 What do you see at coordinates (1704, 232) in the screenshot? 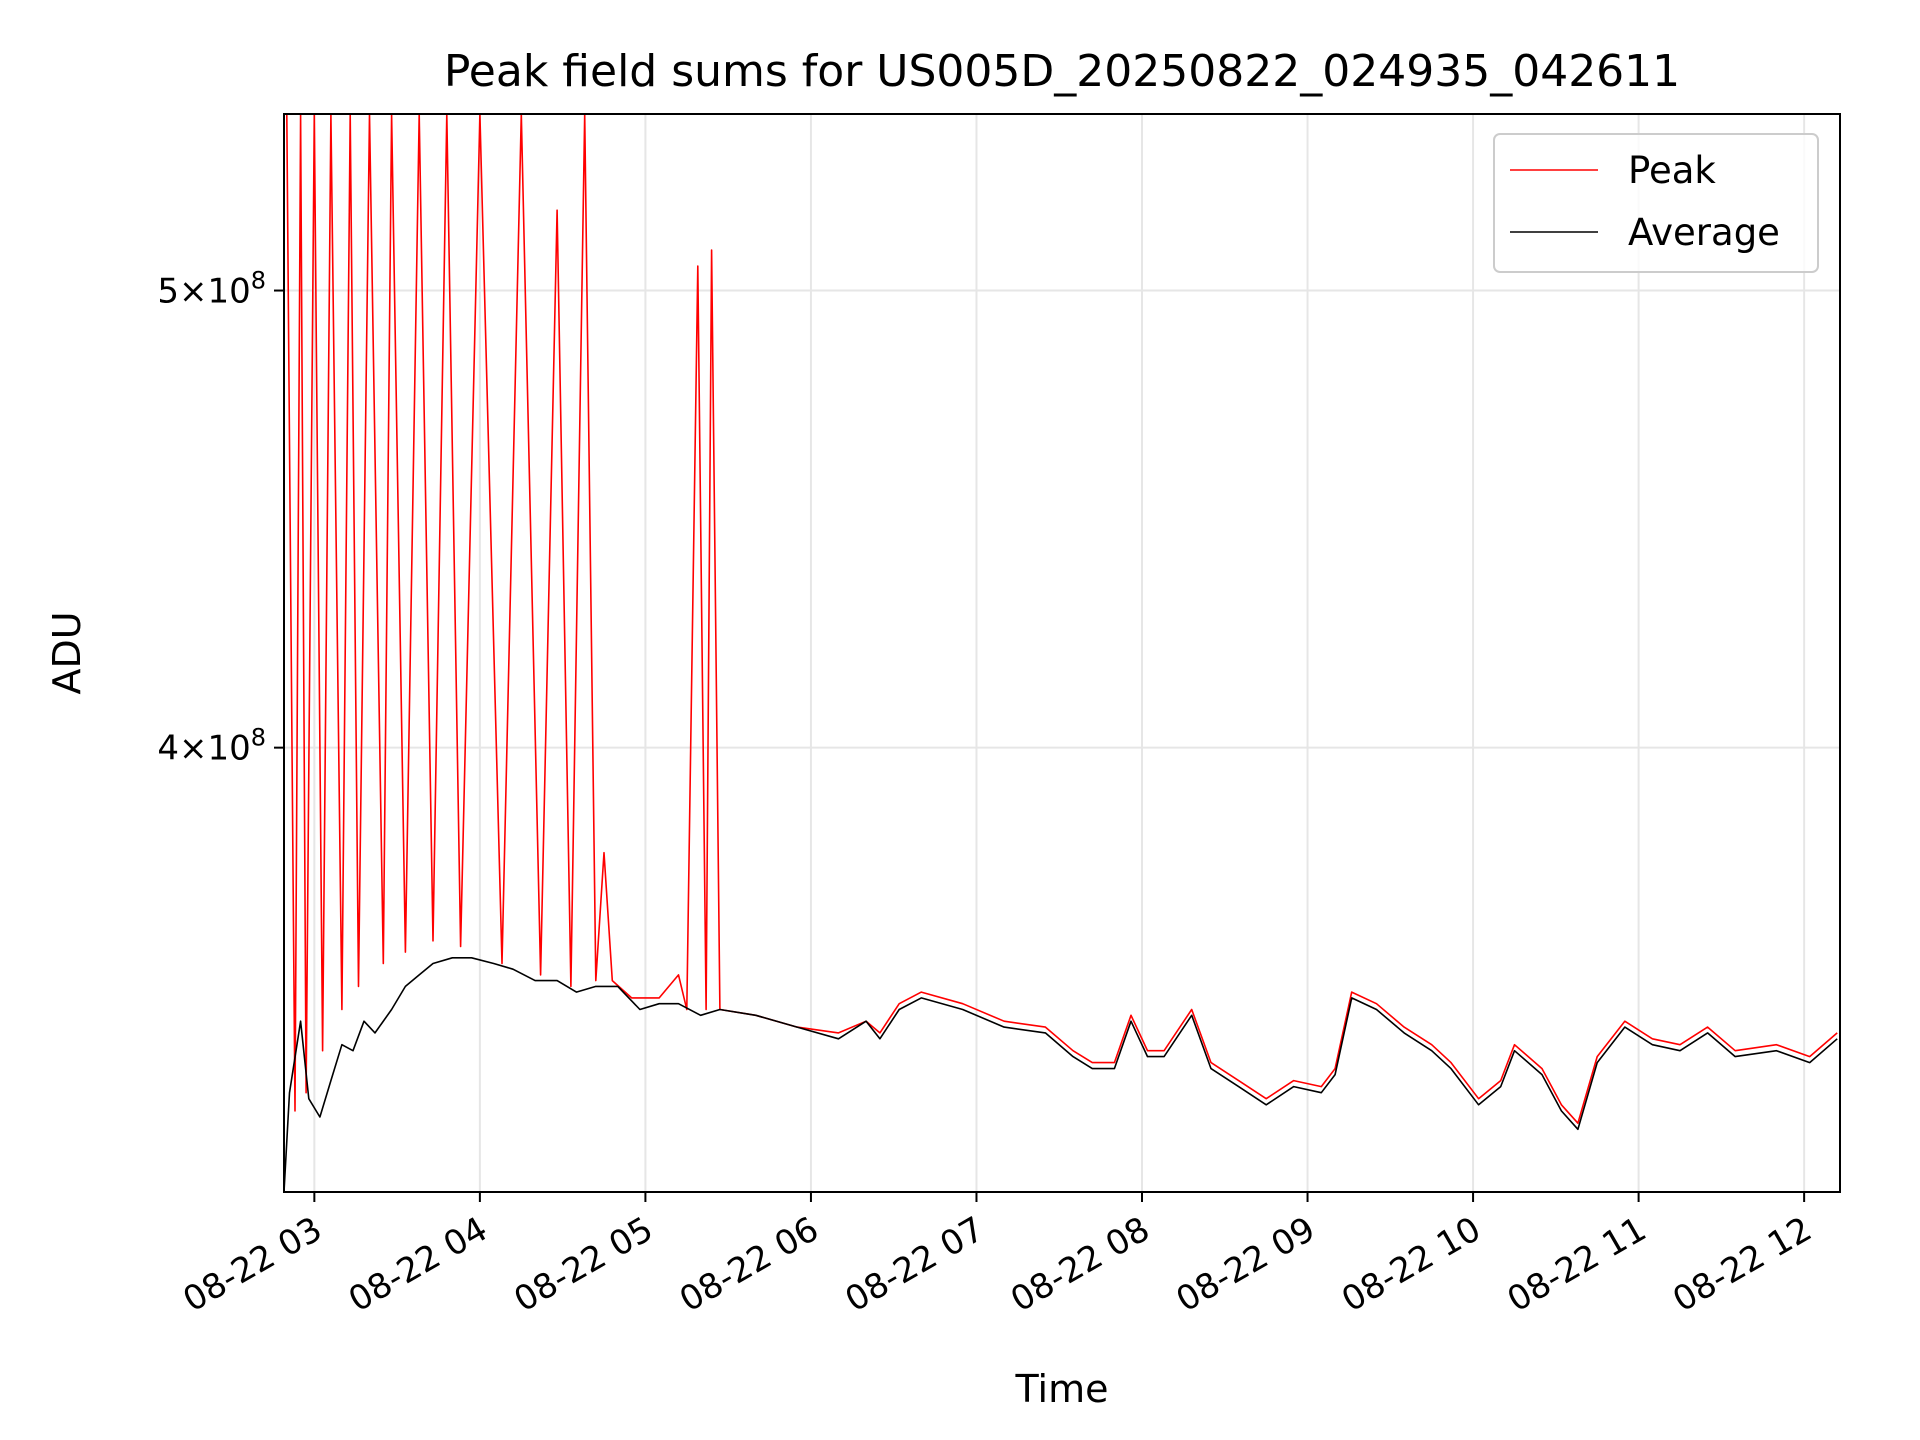
I see `legend-average-label: Average` at bounding box center [1704, 232].